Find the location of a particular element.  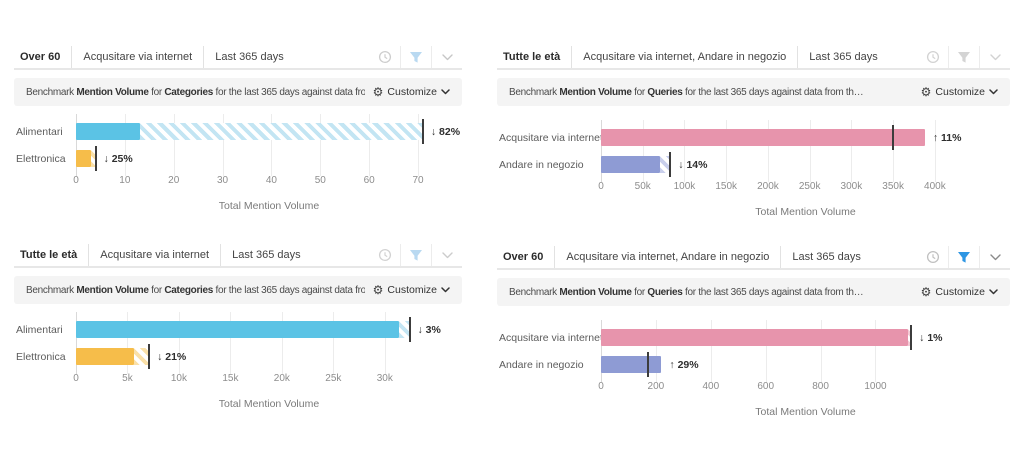

x-axis-tick-label: 20 is located at coordinates (174, 180).